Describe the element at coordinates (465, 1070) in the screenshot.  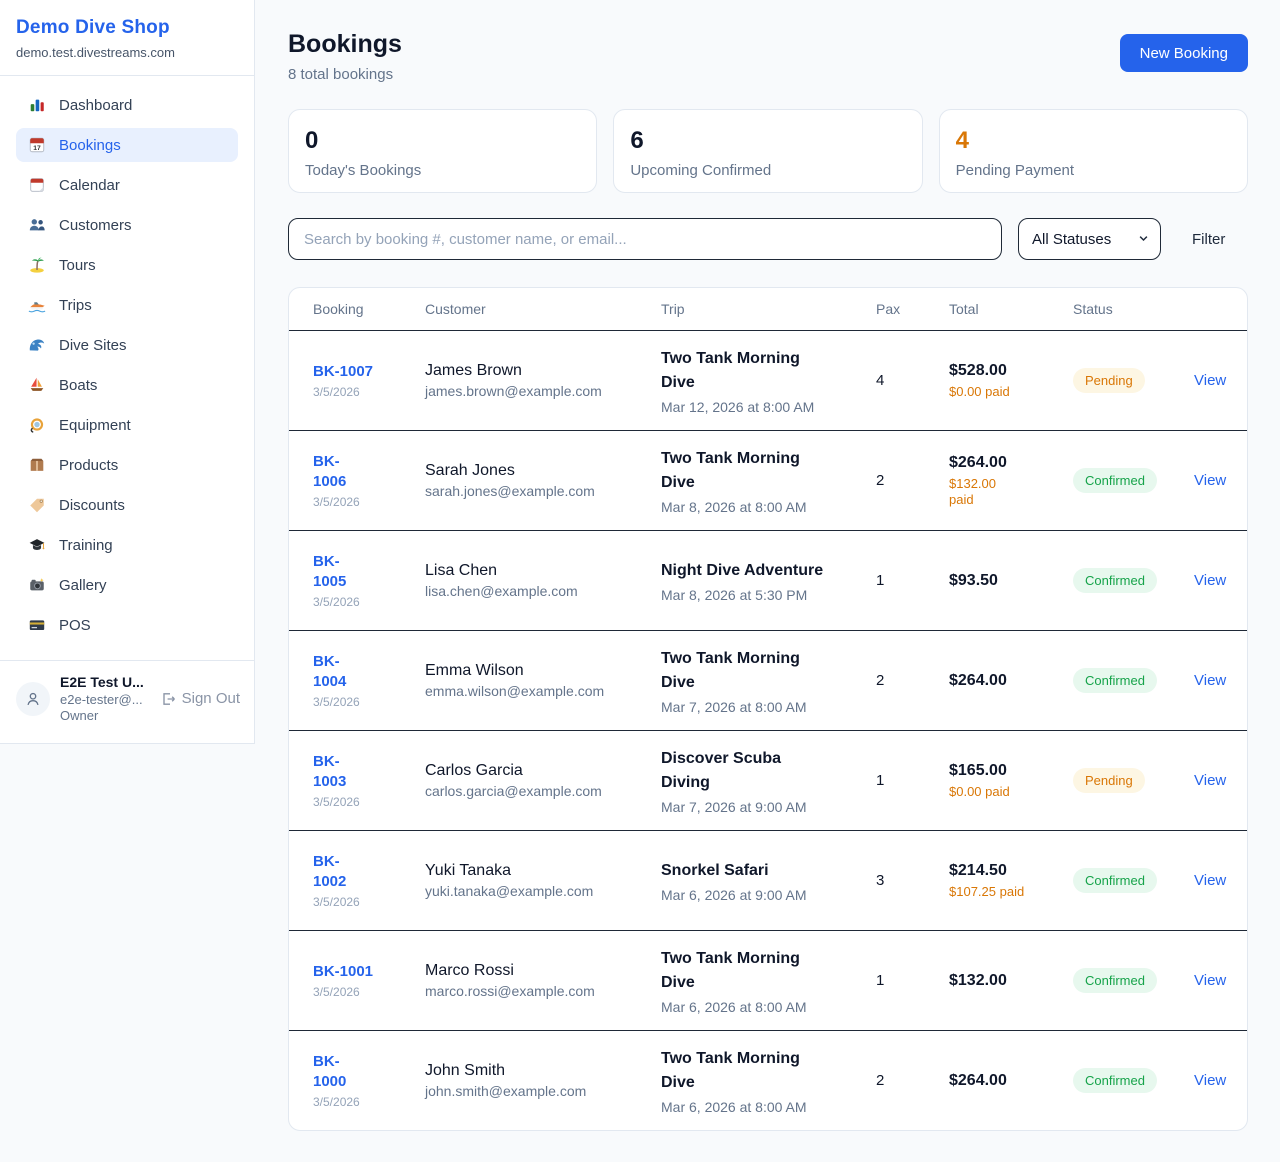
I see `customer-name: John Smith` at that location.